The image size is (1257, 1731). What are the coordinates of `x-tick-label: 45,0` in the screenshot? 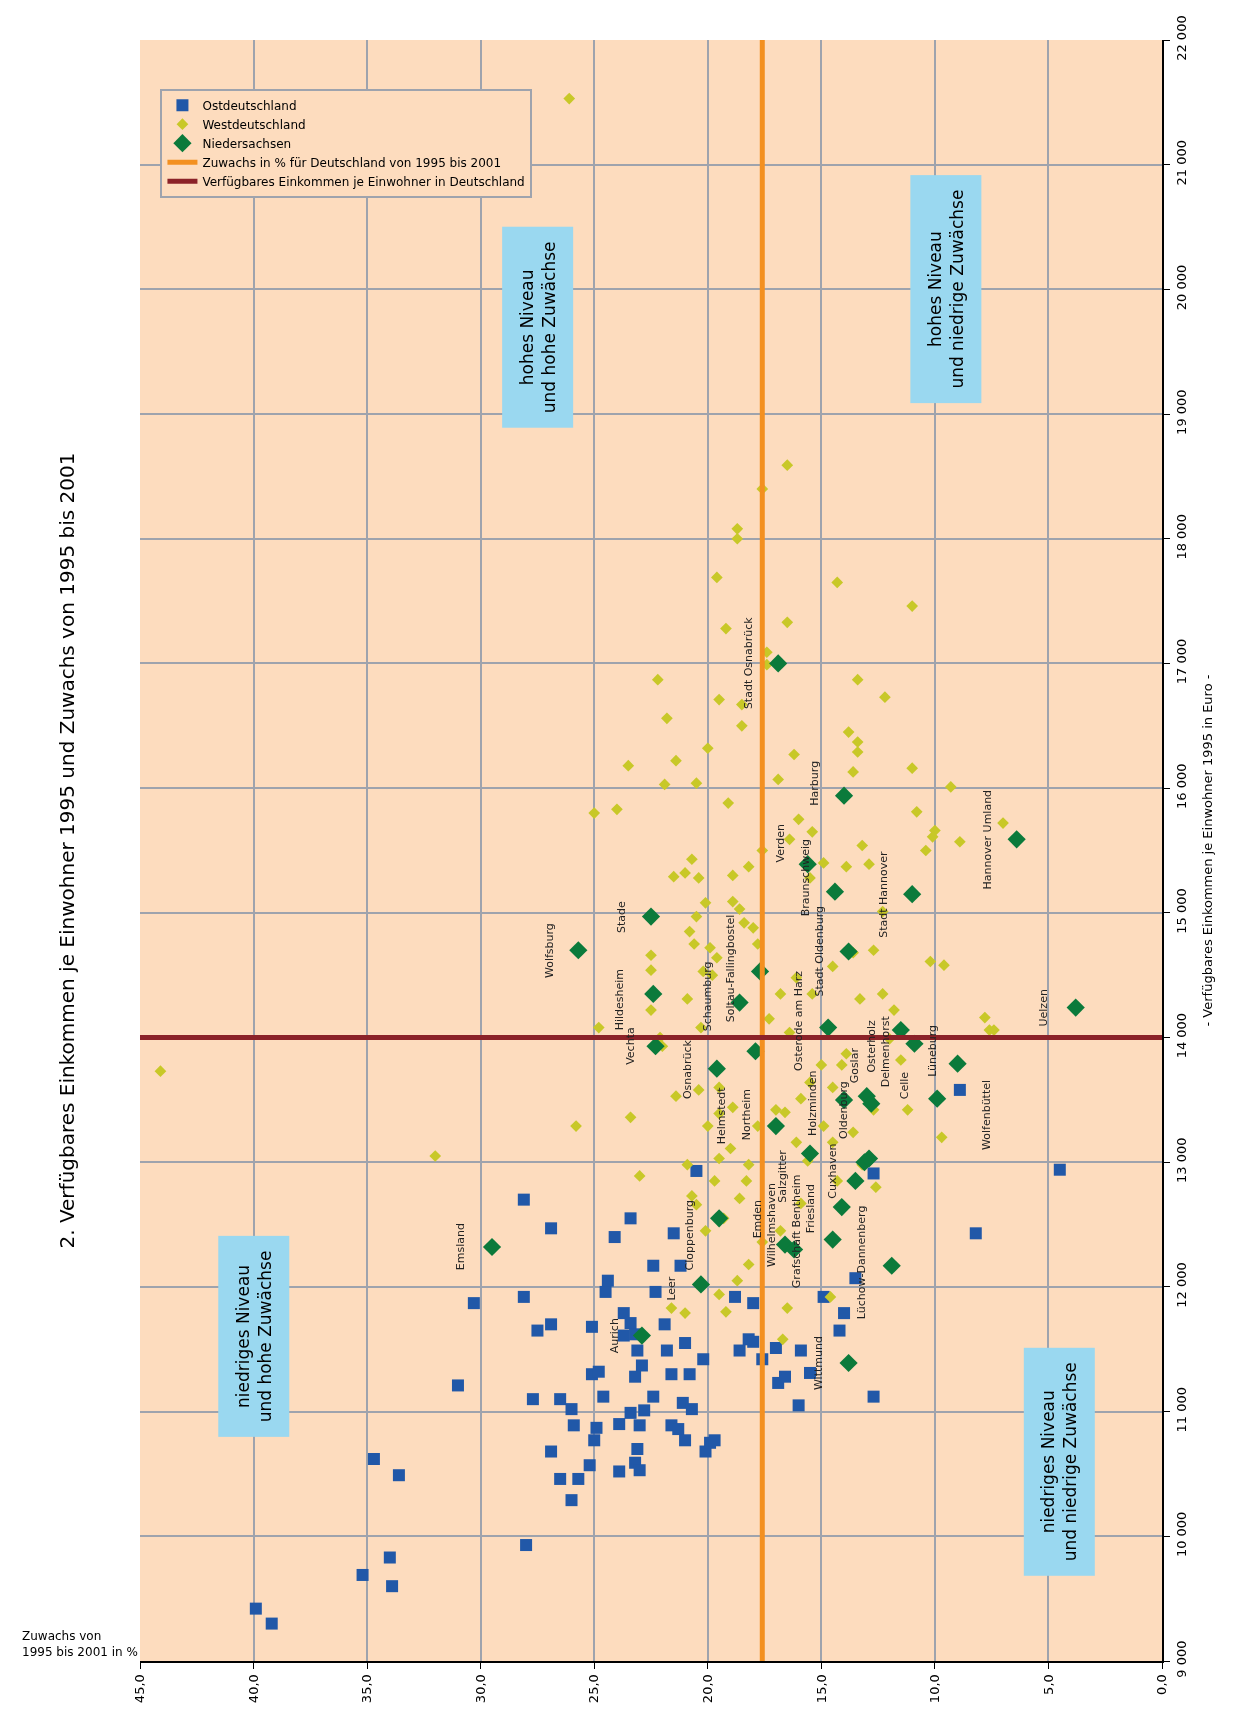 It's located at (140, 1689).